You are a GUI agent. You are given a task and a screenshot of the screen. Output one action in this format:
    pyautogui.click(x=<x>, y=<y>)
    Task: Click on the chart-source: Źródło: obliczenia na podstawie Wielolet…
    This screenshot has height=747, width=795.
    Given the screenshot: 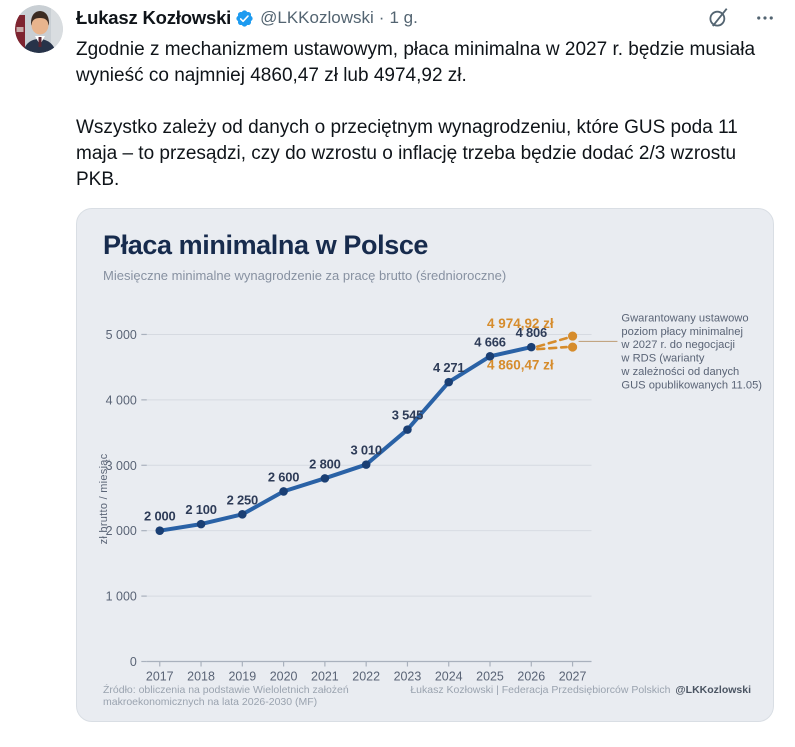 What is the action you would take?
    pyautogui.click(x=226, y=696)
    